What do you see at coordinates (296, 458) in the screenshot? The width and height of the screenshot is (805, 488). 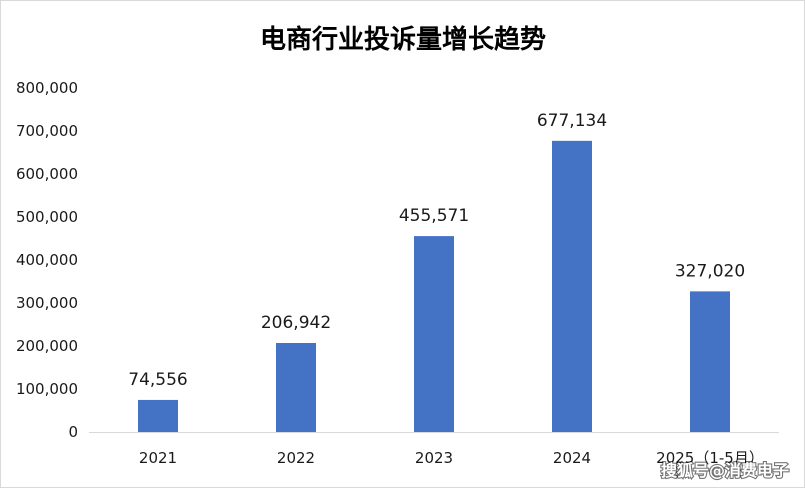 I see `x-category-label: 2022` at bounding box center [296, 458].